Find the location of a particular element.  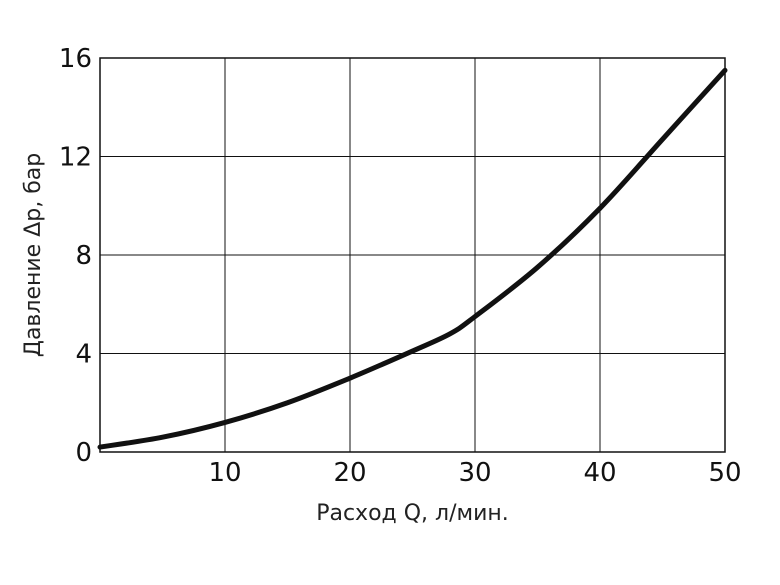

x-tick-label: 30 is located at coordinates (474, 473).